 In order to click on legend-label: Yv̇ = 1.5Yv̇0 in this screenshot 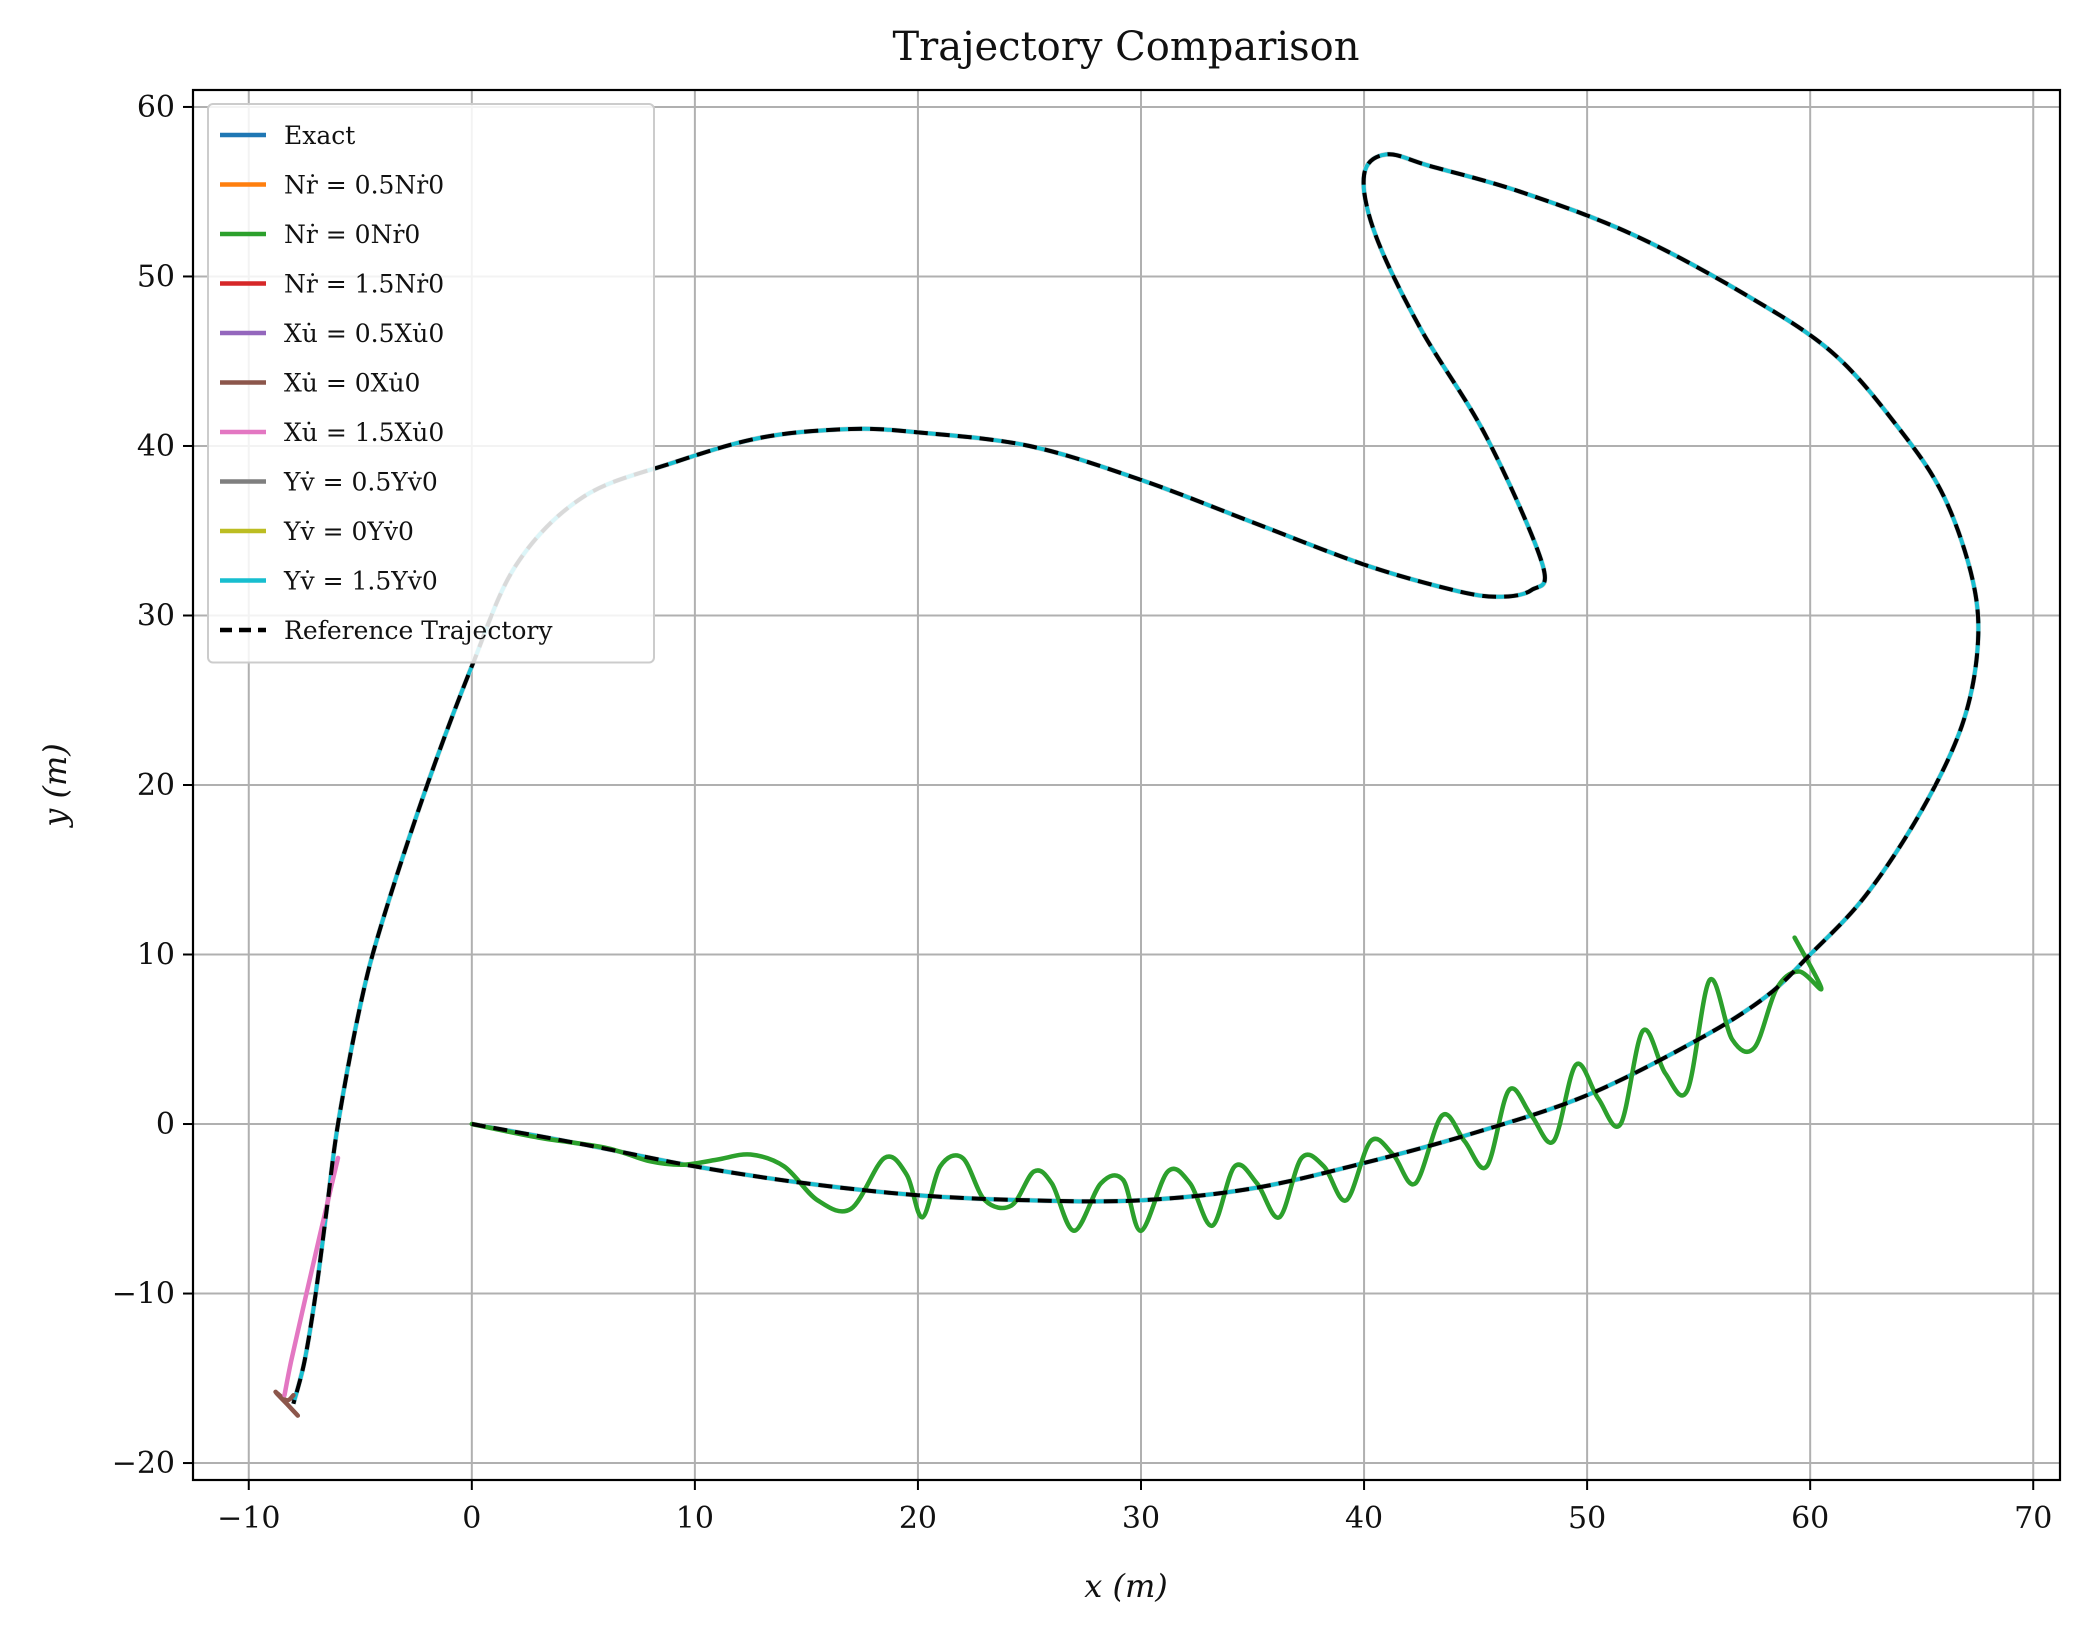, I will do `click(360, 581)`.